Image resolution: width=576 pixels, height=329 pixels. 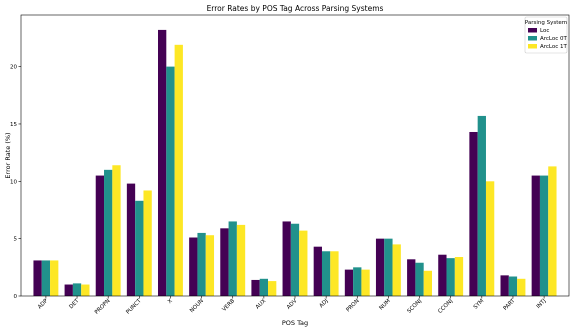 I want to click on bar-adj-arcloc-0t, so click(x=326, y=273).